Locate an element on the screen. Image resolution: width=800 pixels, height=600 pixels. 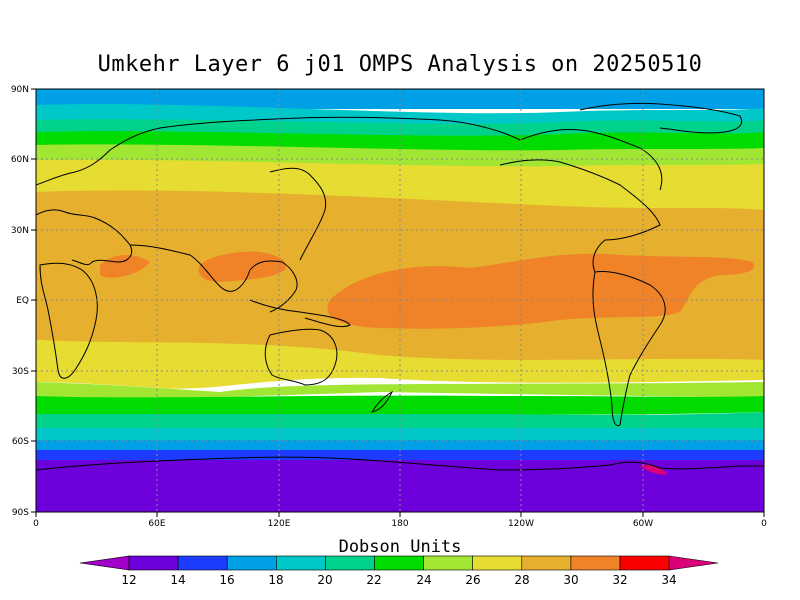
band-32-tropics is located at coordinates (541, 291).